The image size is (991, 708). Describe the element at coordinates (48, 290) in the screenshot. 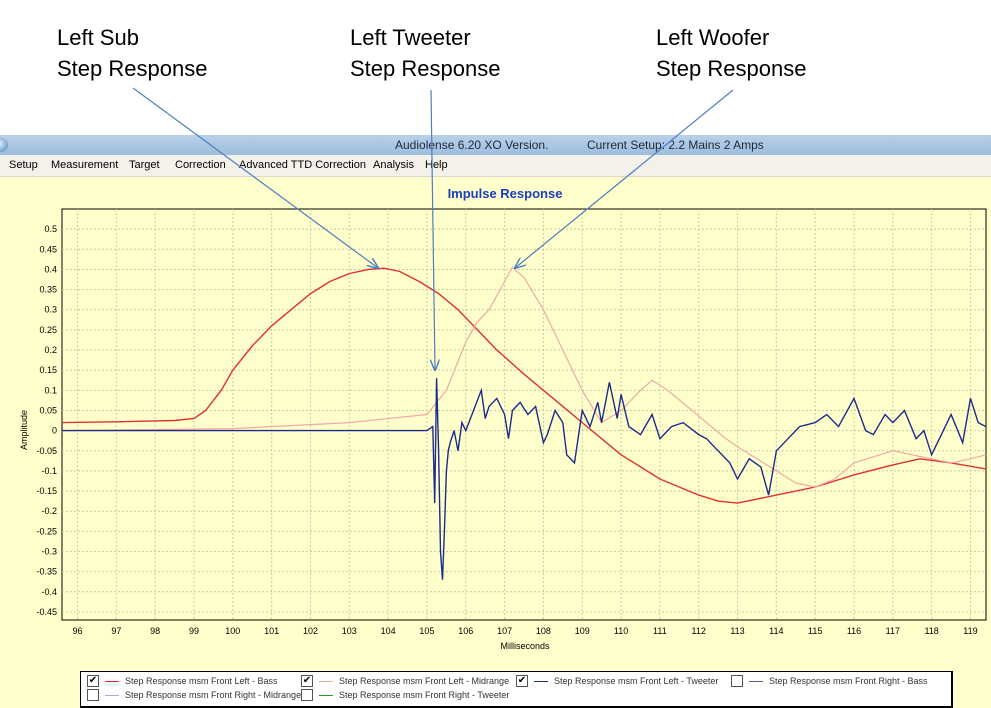

I see `y-tick-label: 0.35` at that location.